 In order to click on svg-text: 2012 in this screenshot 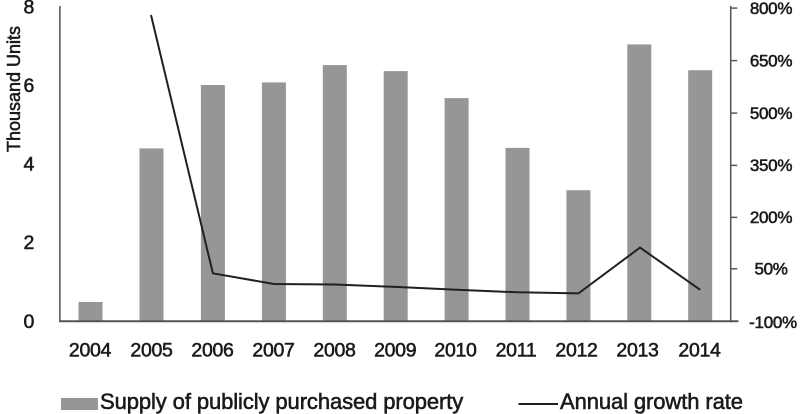, I will do `click(576, 351)`.